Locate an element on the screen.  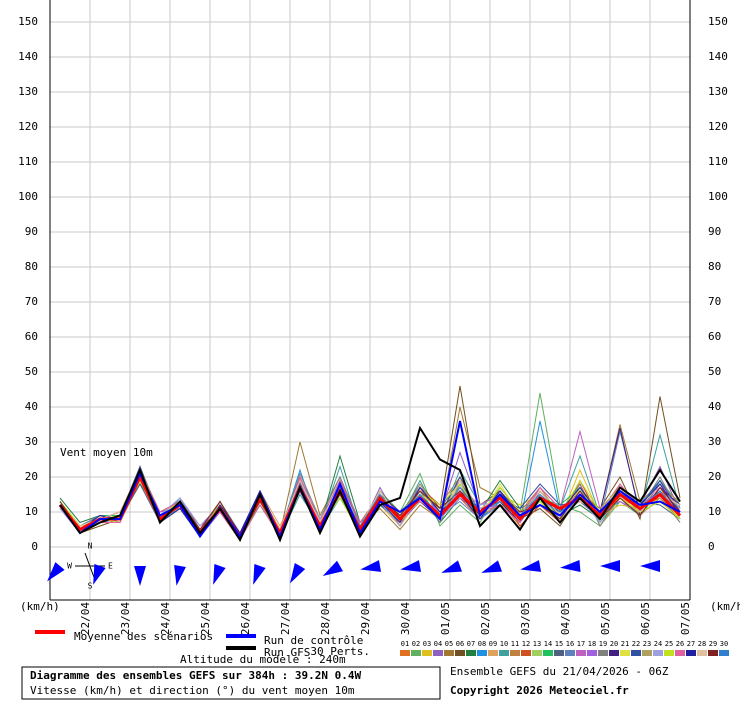
y-tick-label: 70 is located at coordinates (31, 301).